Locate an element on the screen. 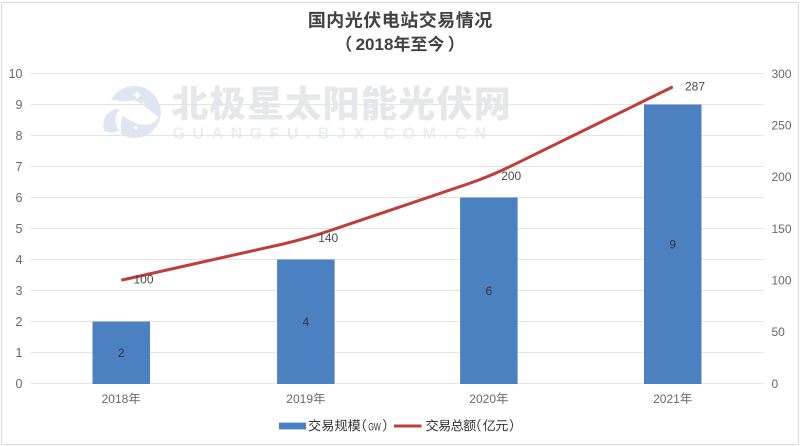 This screenshot has width=800, height=446. svg-text: 2019 is located at coordinates (299, 399).